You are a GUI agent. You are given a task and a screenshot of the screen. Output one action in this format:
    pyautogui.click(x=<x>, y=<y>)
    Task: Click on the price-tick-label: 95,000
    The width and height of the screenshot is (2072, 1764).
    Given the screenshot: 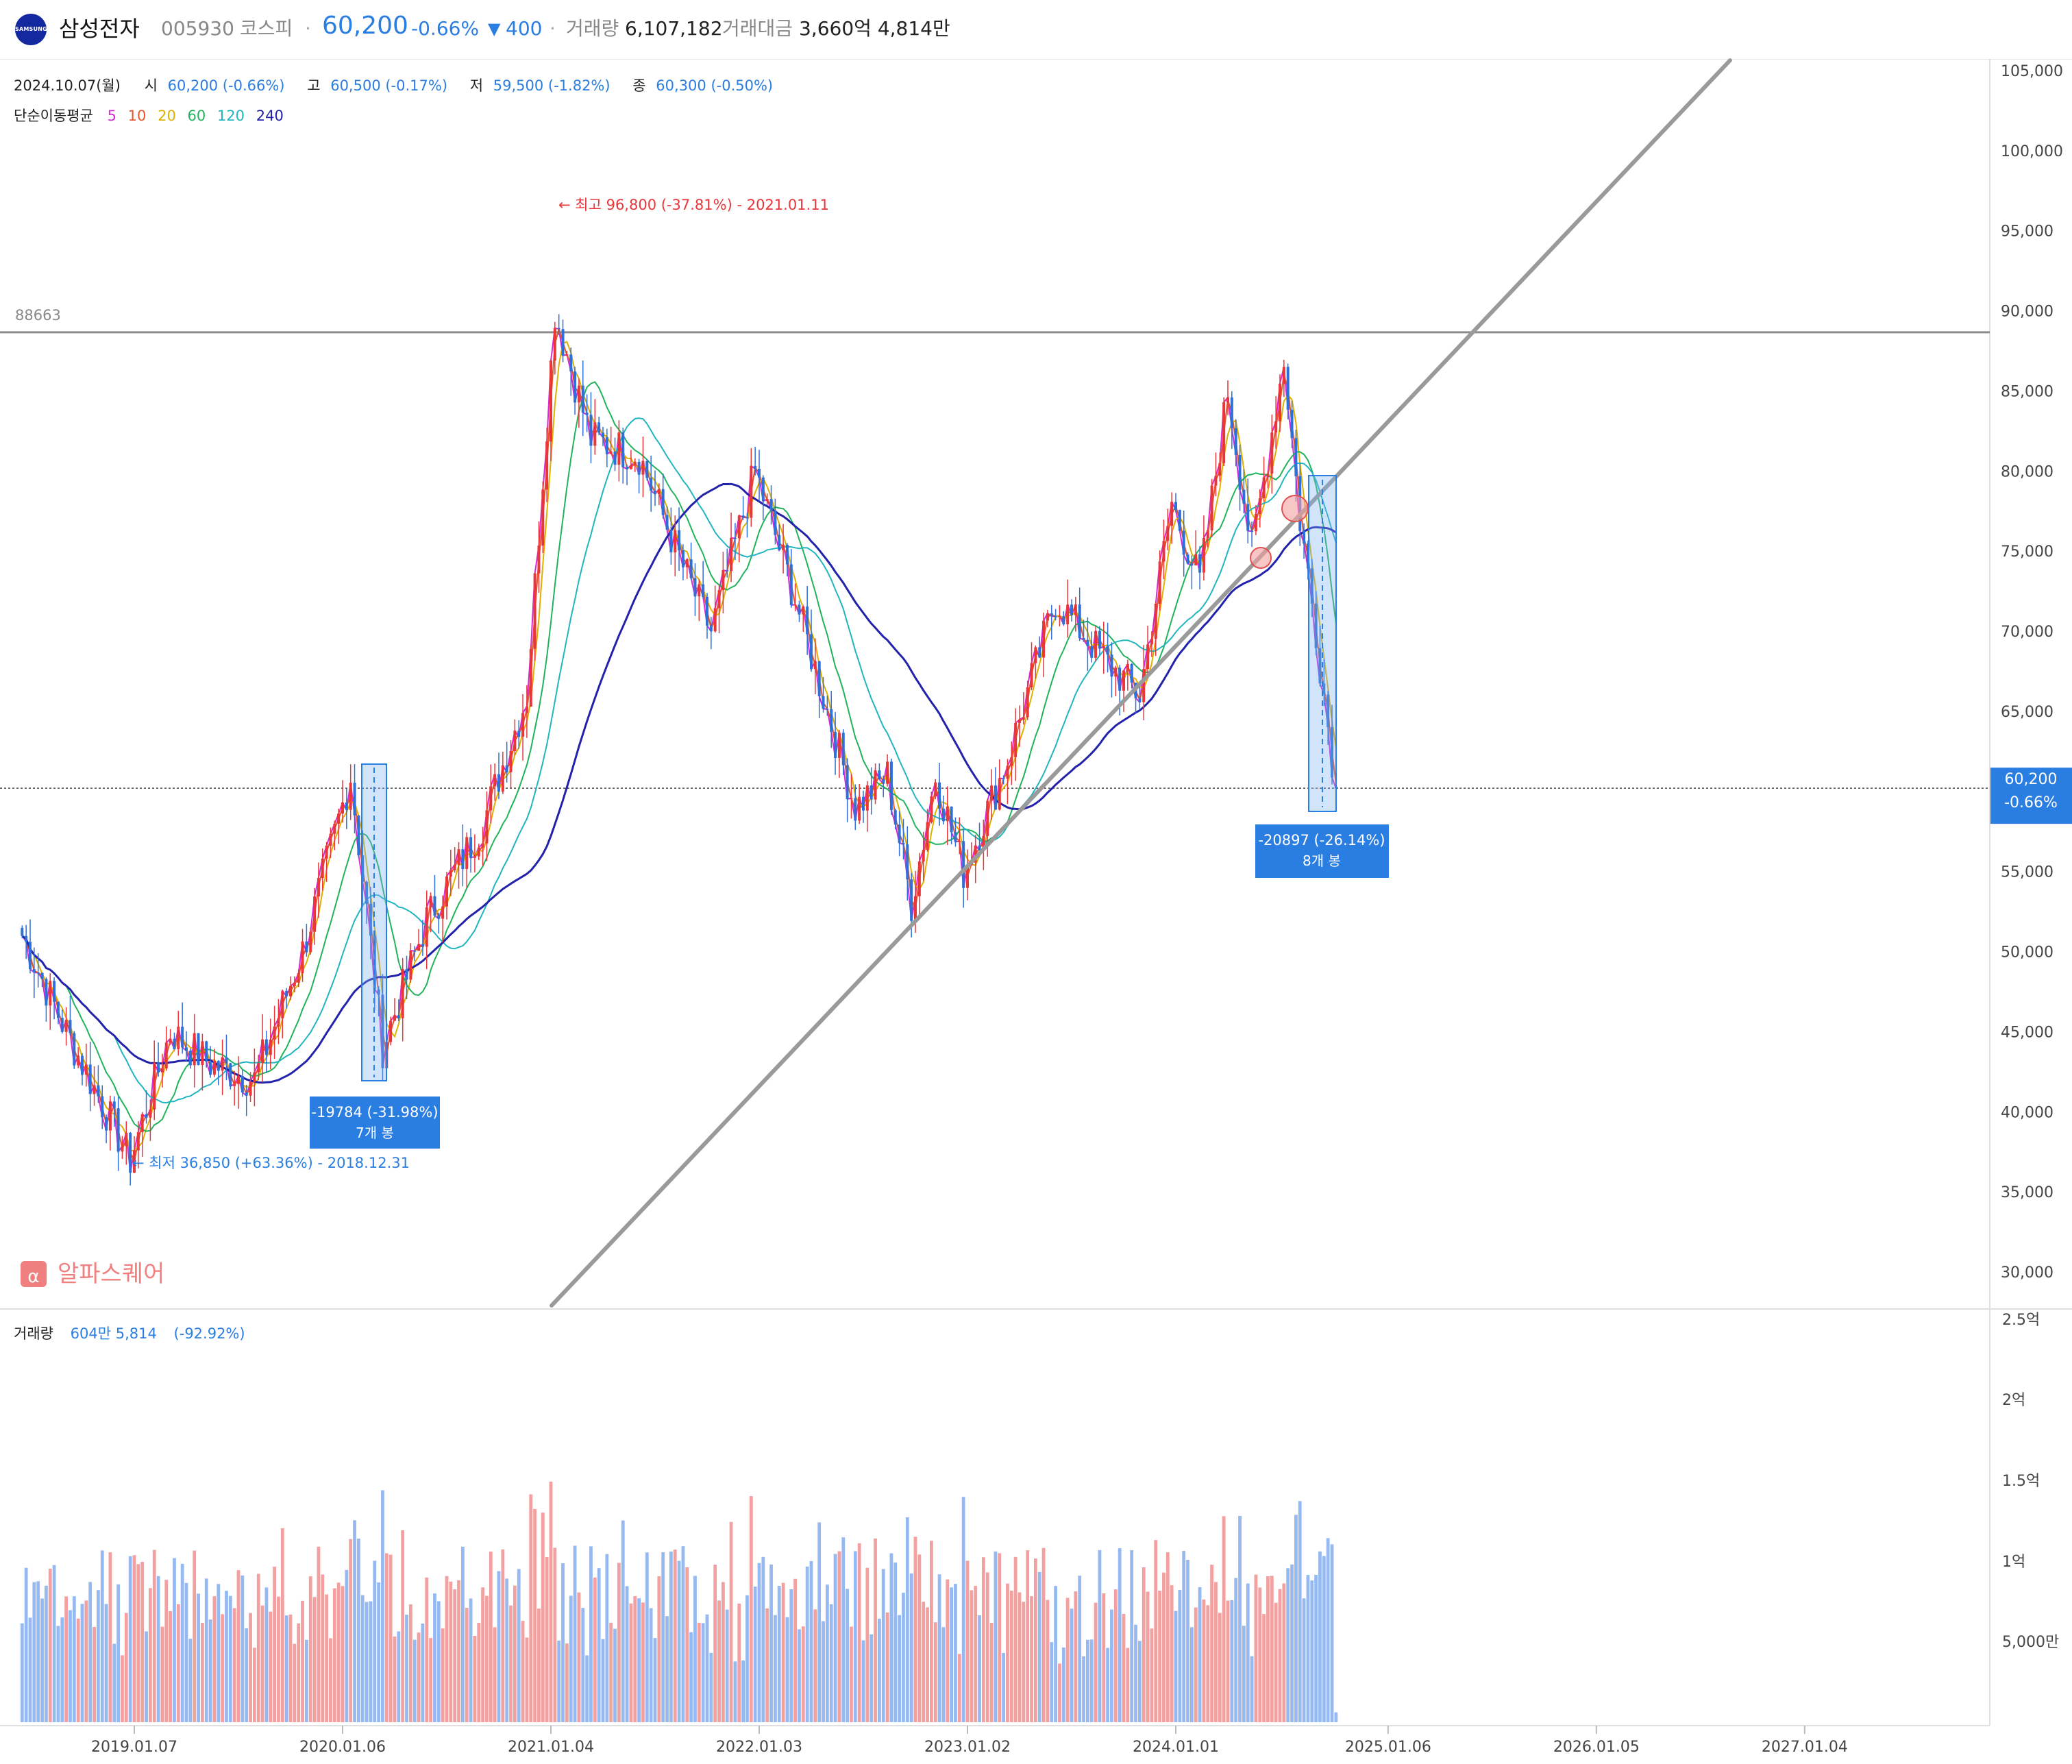 What is the action you would take?
    pyautogui.click(x=2028, y=232)
    